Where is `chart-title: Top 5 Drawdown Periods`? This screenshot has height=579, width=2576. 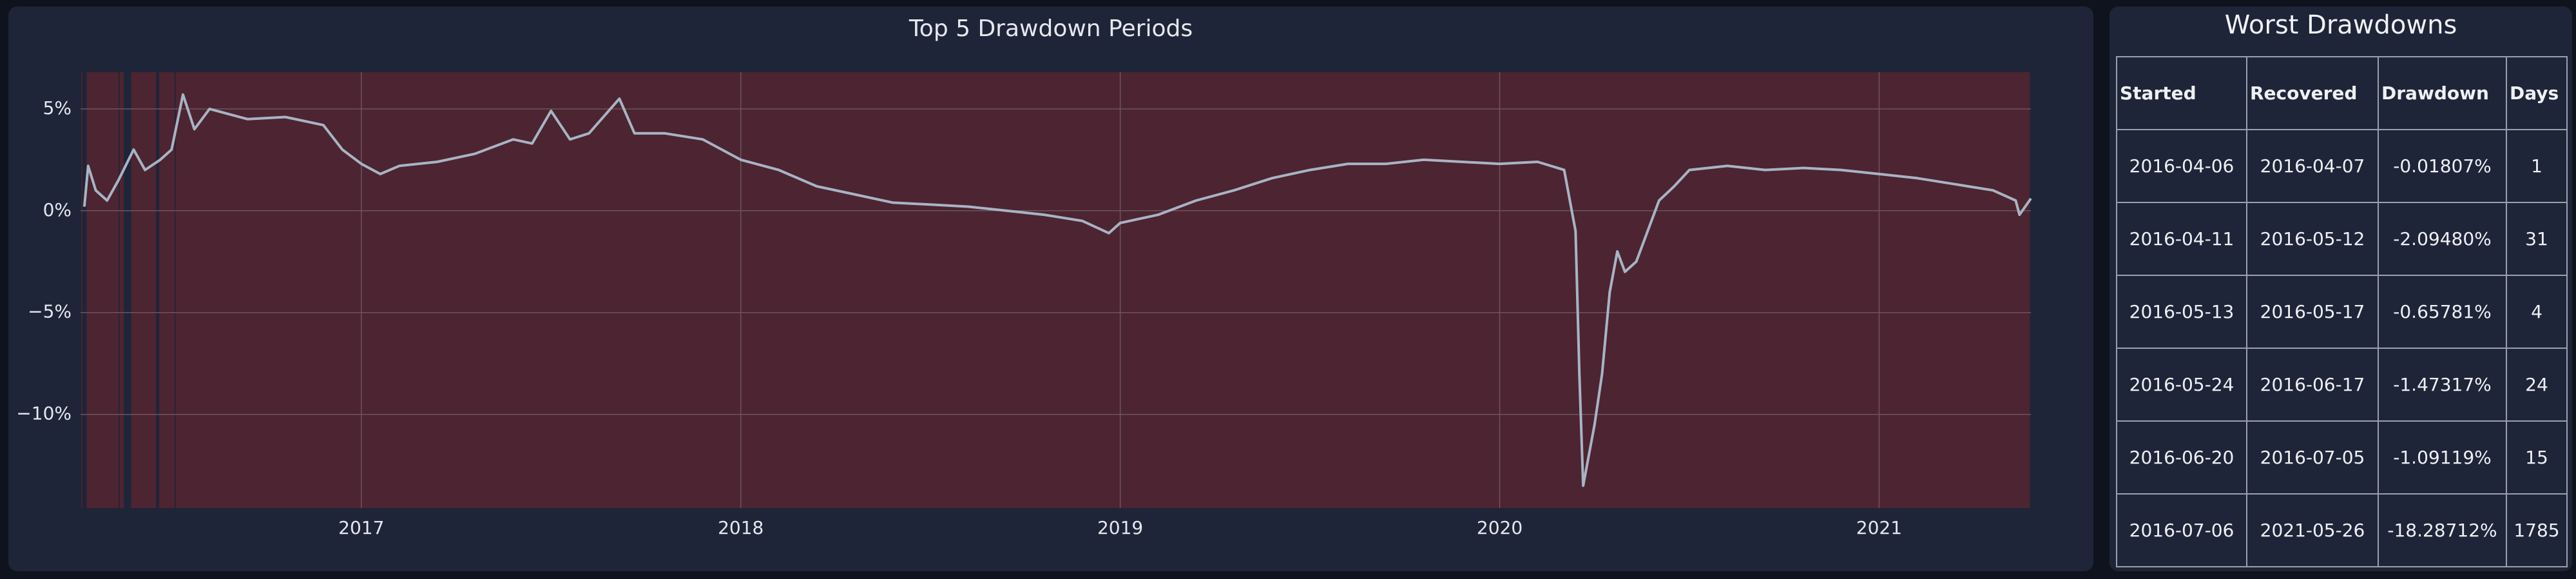 chart-title: Top 5 Drawdown Periods is located at coordinates (1051, 29).